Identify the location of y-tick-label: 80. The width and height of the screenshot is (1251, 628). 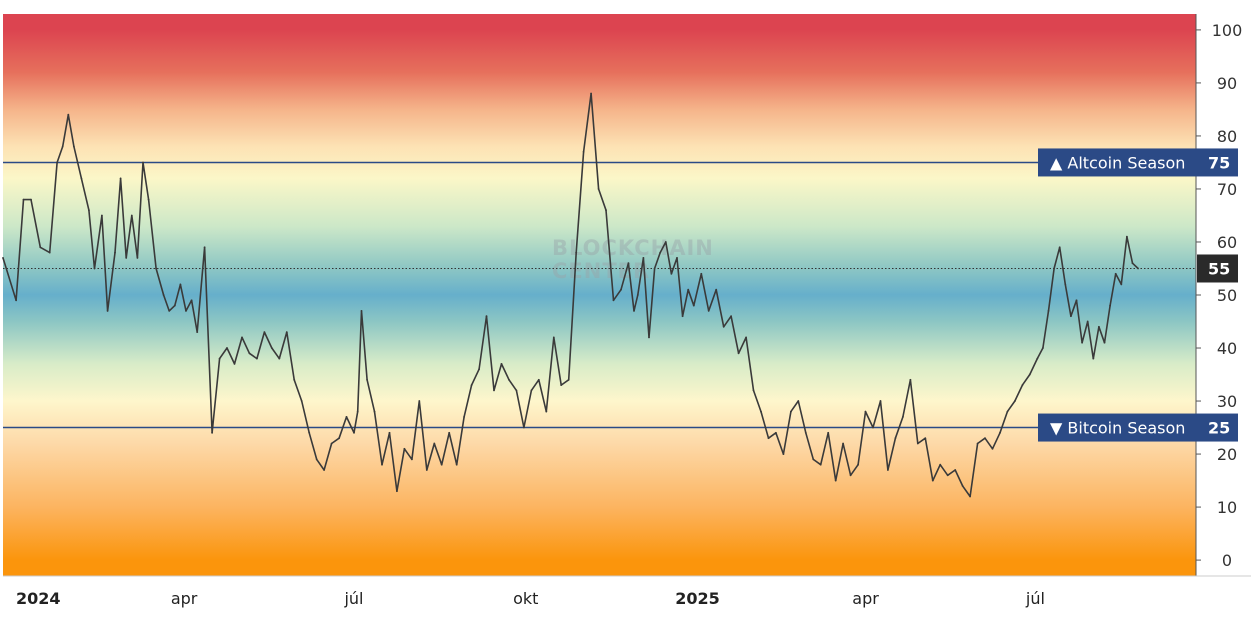
(1227, 136).